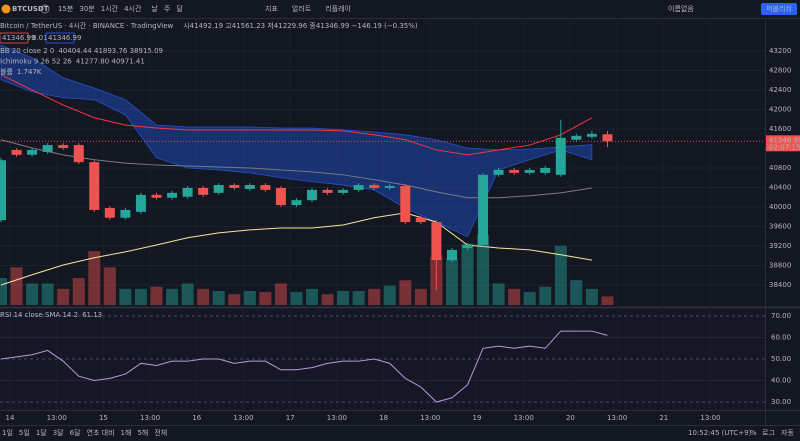  What do you see at coordinates (784, 147) in the screenshot?
I see `countdown: 02:07:15` at bounding box center [784, 147].